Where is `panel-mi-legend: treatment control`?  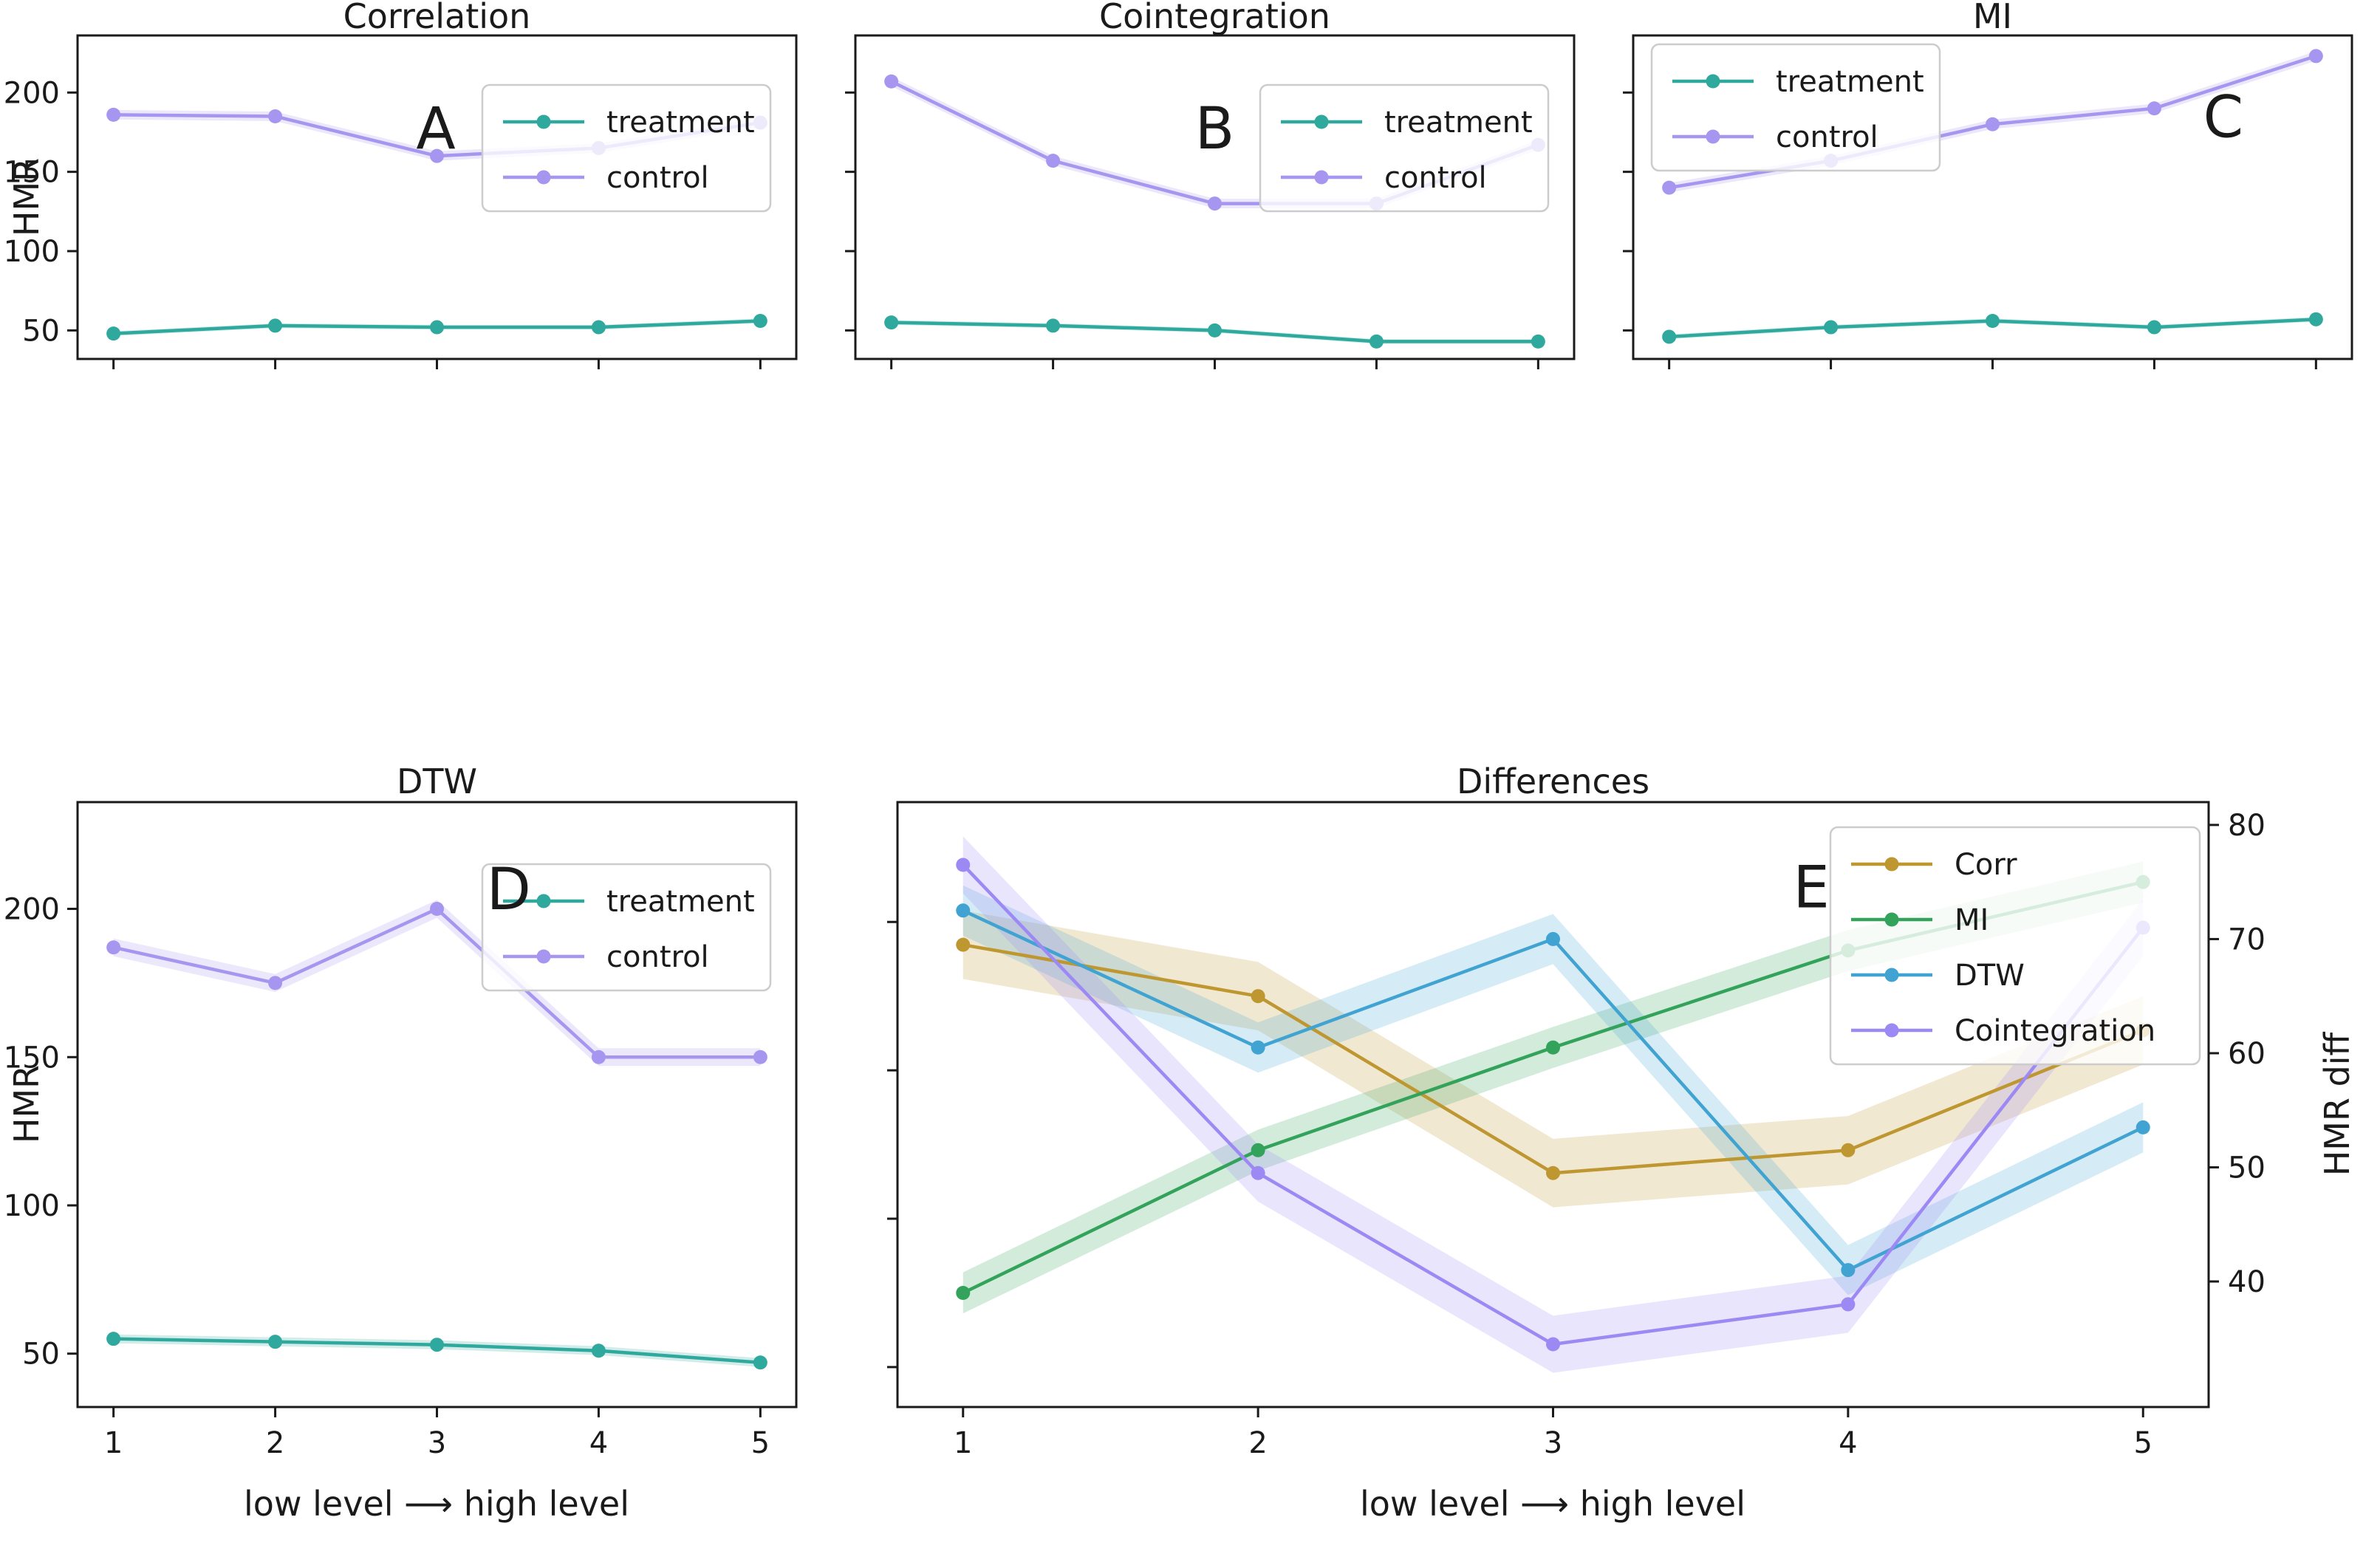
panel-mi-legend: treatment control is located at coordinates (1795, 107).